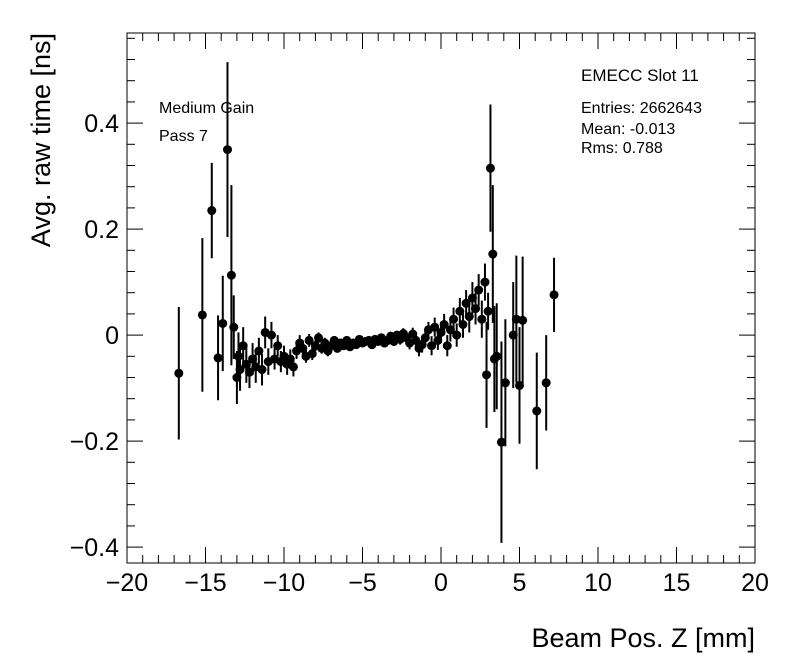 The width and height of the screenshot is (796, 672). What do you see at coordinates (643, 638) in the screenshot?
I see `x-axis-label: Beam Pos. Z [mm]` at bounding box center [643, 638].